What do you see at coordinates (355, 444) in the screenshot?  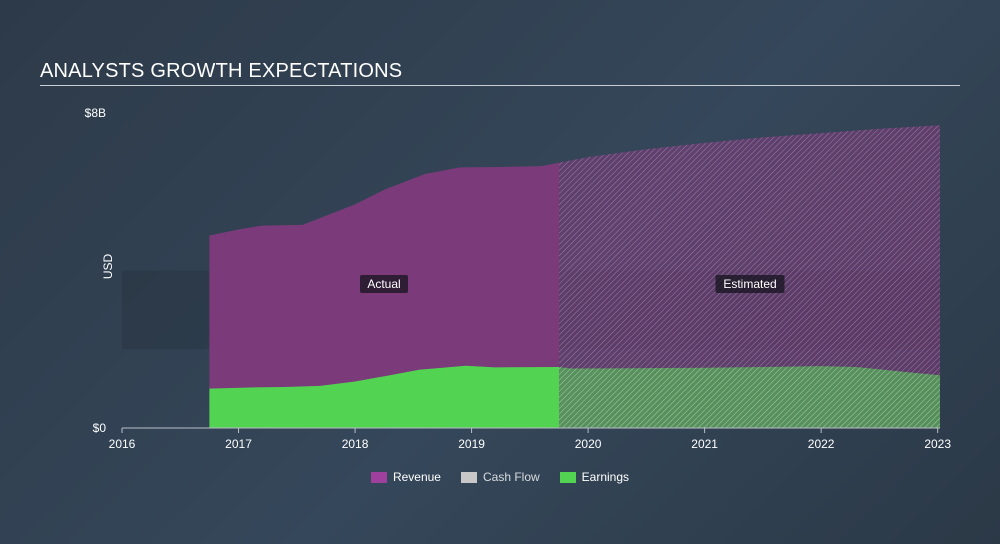 I see `x-tick-label: 2018` at bounding box center [355, 444].